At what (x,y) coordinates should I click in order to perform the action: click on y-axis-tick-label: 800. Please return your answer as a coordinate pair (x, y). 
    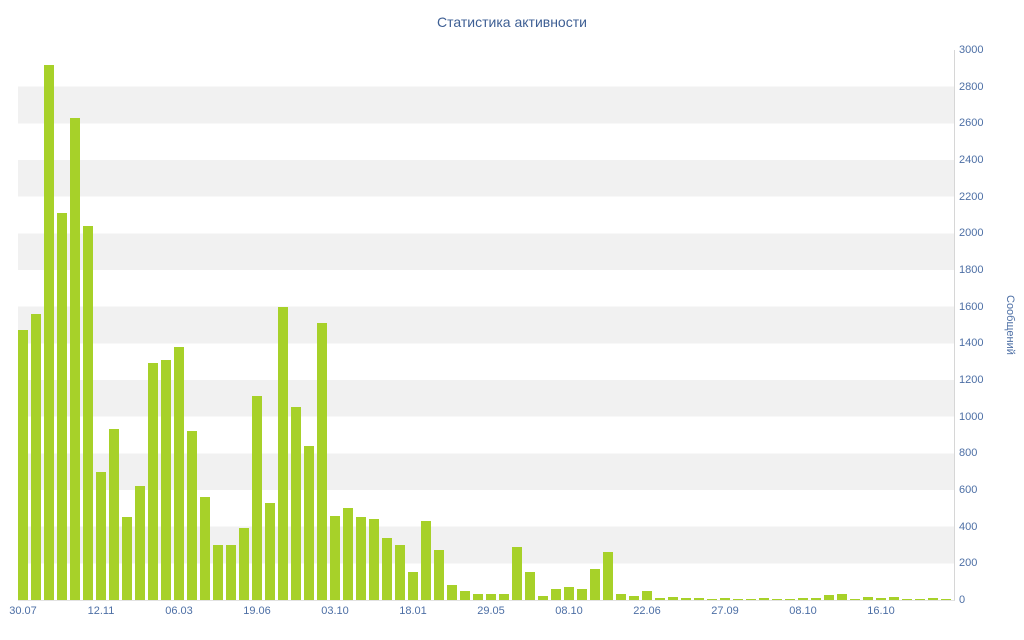
    Looking at the image, I should click on (968, 453).